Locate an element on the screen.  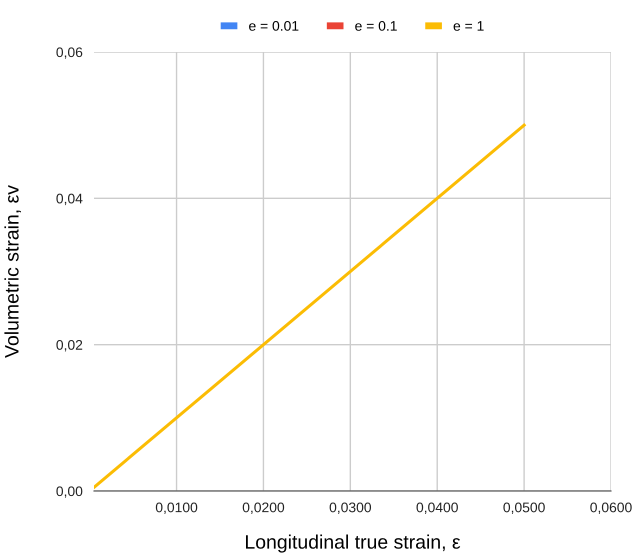
y-axis-title: Volumetric strain, εv is located at coordinates (12, 271).